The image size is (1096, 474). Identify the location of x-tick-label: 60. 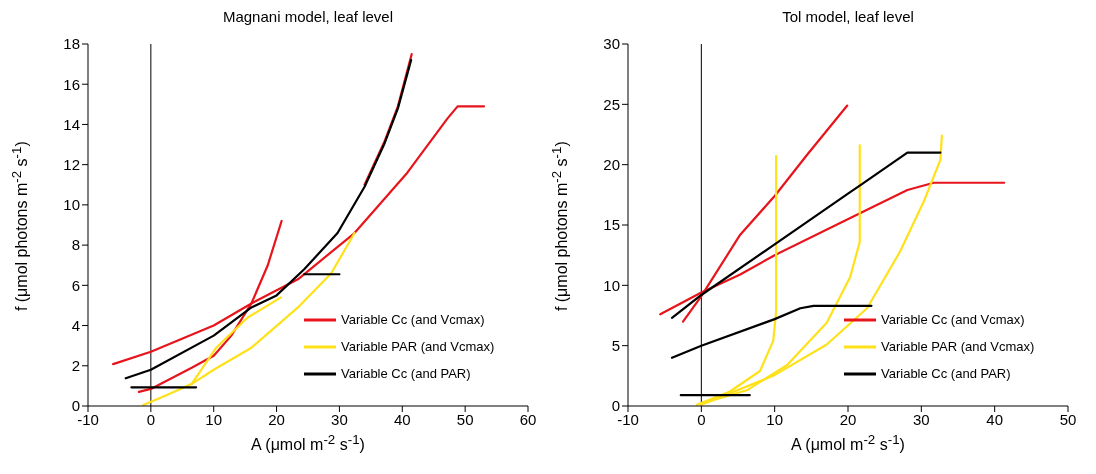
(528, 419).